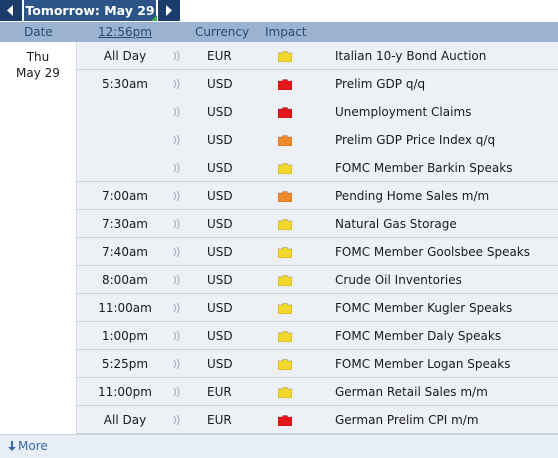 The width and height of the screenshot is (558, 458). What do you see at coordinates (38, 32) in the screenshot?
I see `date-column-header: Date` at bounding box center [38, 32].